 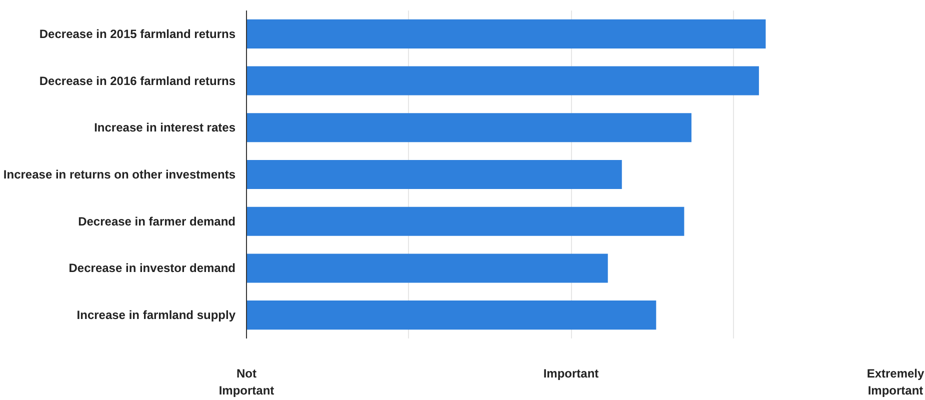 What do you see at coordinates (152, 268) in the screenshot?
I see `y-tick-label: Decrease in investor demand` at bounding box center [152, 268].